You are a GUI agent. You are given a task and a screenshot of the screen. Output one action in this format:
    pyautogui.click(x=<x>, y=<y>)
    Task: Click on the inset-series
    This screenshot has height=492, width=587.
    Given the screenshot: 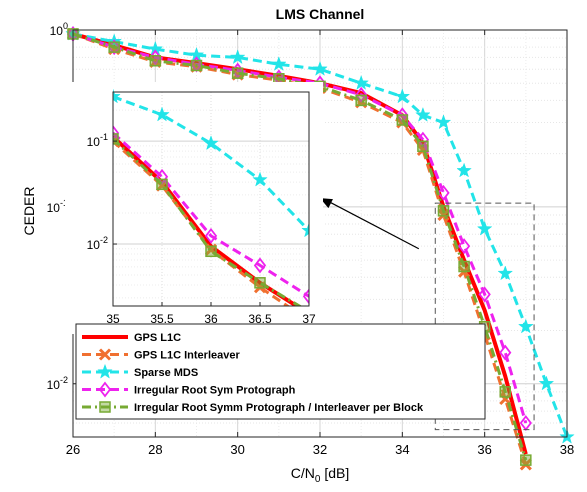 What is the action you would take?
    pyautogui.click(x=211, y=197)
    